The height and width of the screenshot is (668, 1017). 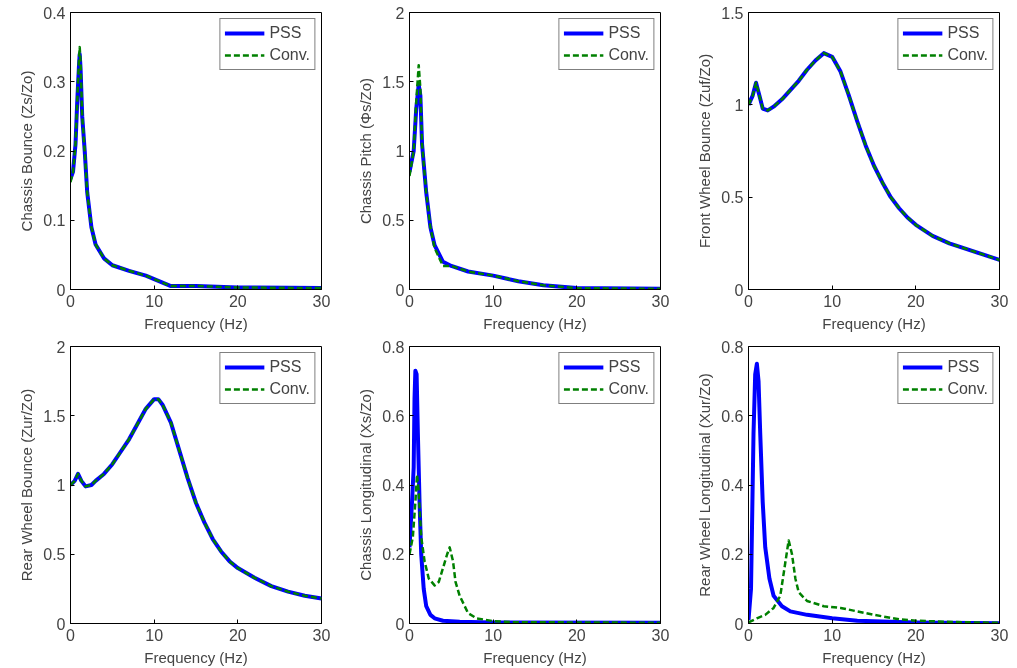 What do you see at coordinates (366, 151) in the screenshot?
I see `y-axis-title: Chassis Pitch (Φs/Zo)` at bounding box center [366, 151].